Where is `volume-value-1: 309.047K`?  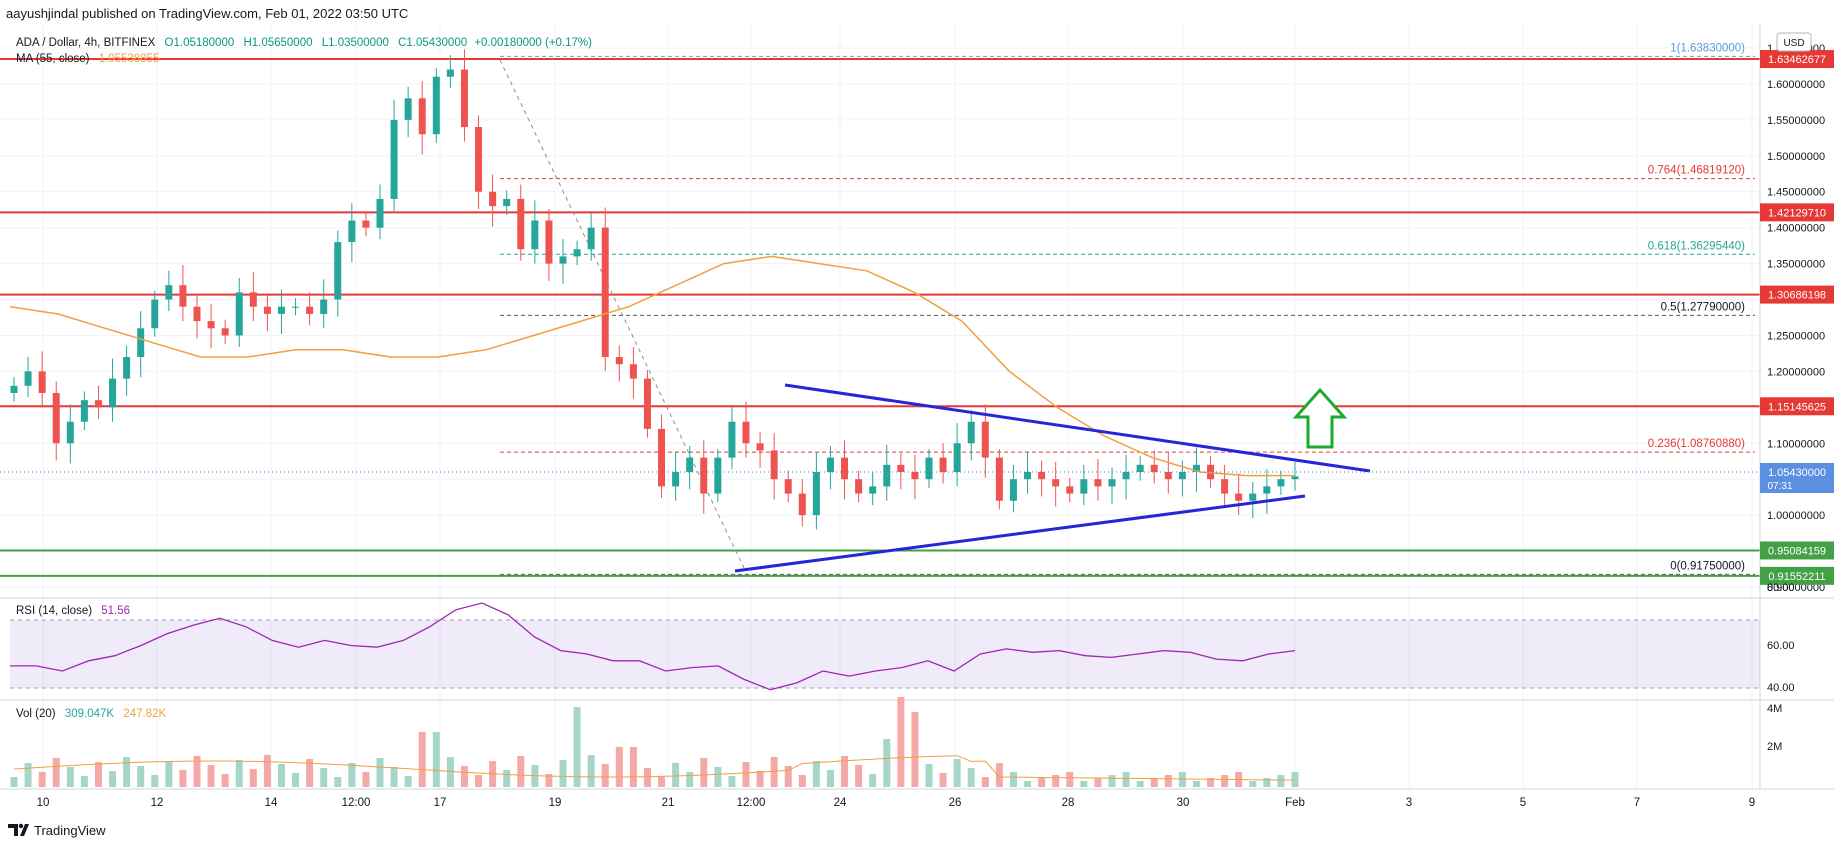 volume-value-1: 309.047K is located at coordinates (90, 714).